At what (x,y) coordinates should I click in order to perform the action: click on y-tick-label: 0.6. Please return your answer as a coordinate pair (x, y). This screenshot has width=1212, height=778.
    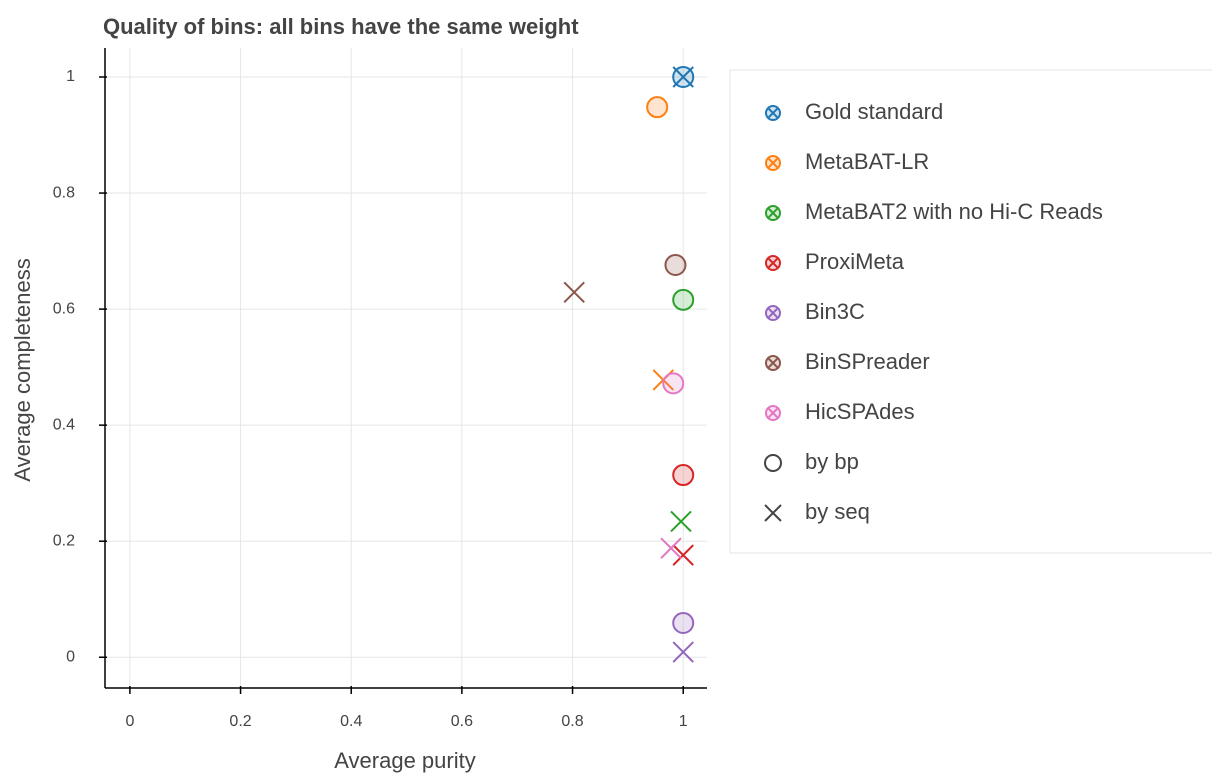
    Looking at the image, I should click on (64, 308).